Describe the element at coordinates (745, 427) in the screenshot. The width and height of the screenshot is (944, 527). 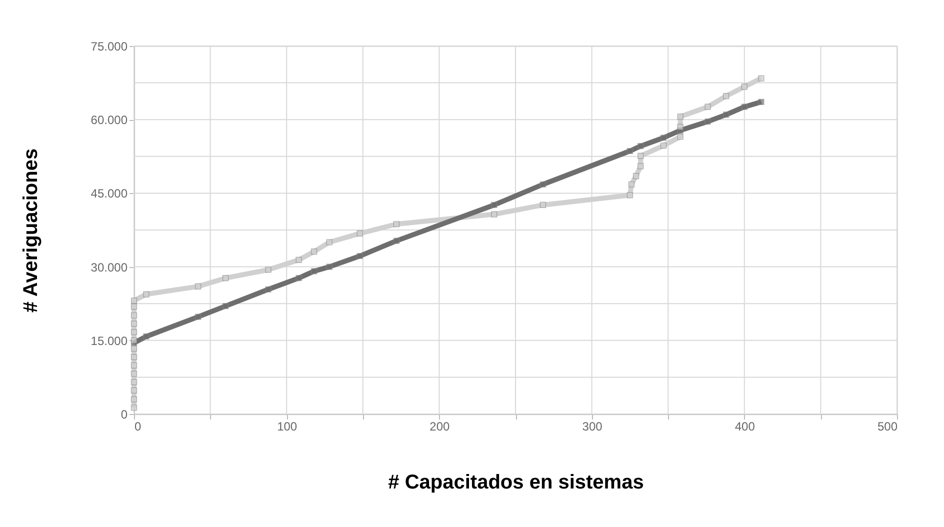
I see `x-tick-label: 400` at that location.